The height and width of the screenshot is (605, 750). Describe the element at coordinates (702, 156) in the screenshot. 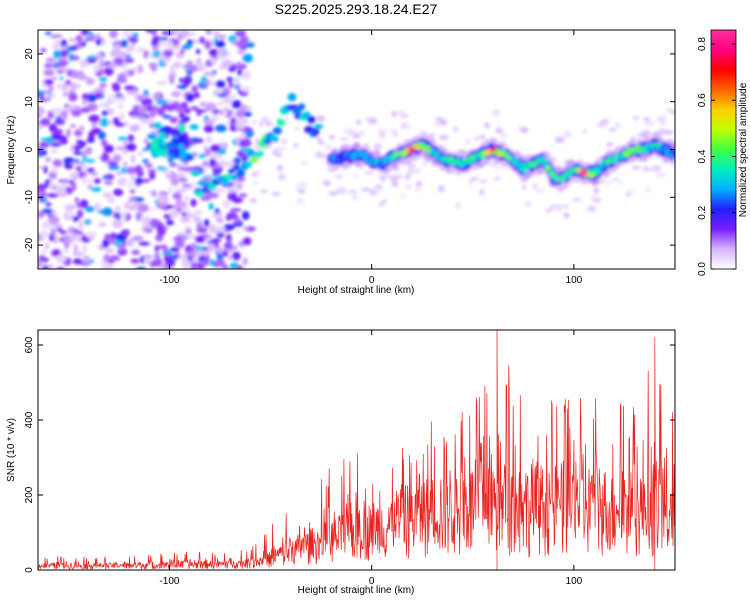

I see `colorbar-tick-label: 0.4` at that location.